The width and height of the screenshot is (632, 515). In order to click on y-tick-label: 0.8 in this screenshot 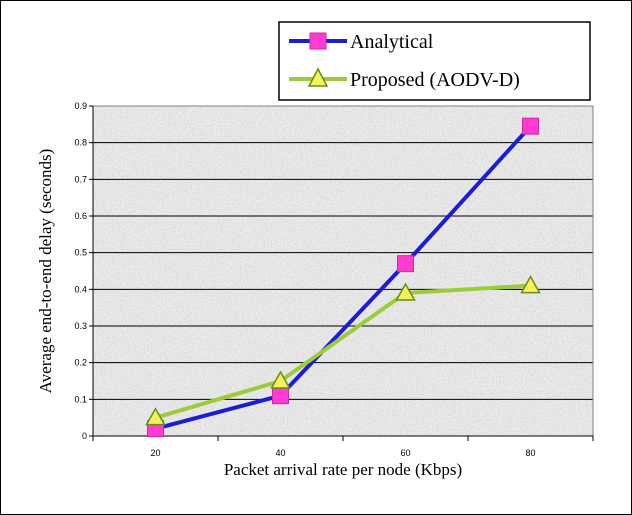, I will do `click(80, 143)`.